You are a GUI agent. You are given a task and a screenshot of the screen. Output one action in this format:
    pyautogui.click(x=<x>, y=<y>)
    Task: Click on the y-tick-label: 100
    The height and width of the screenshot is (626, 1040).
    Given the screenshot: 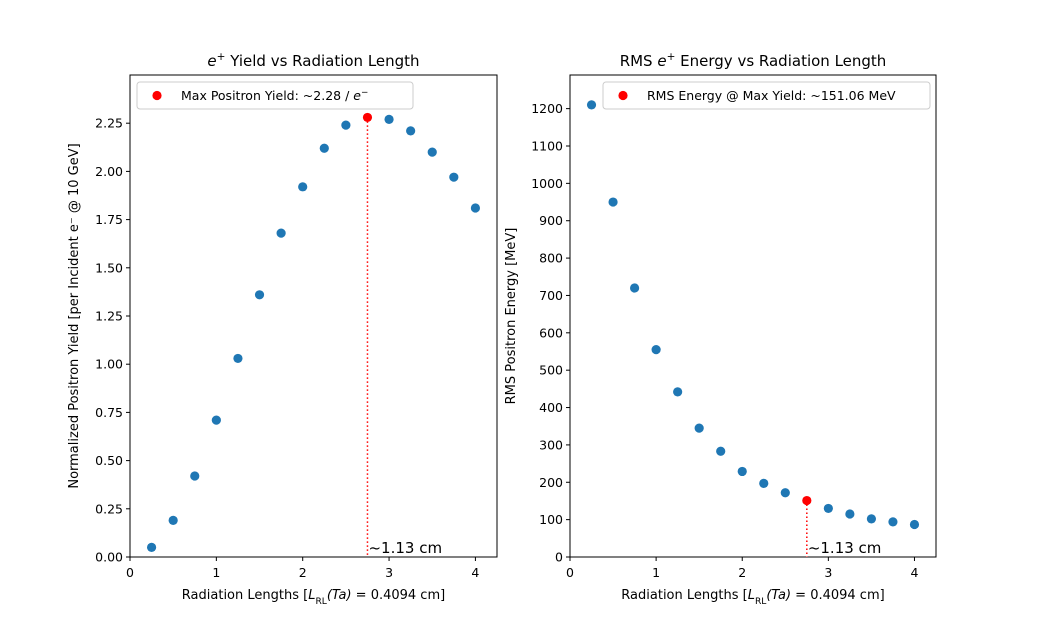 What is the action you would take?
    pyautogui.click(x=551, y=519)
    